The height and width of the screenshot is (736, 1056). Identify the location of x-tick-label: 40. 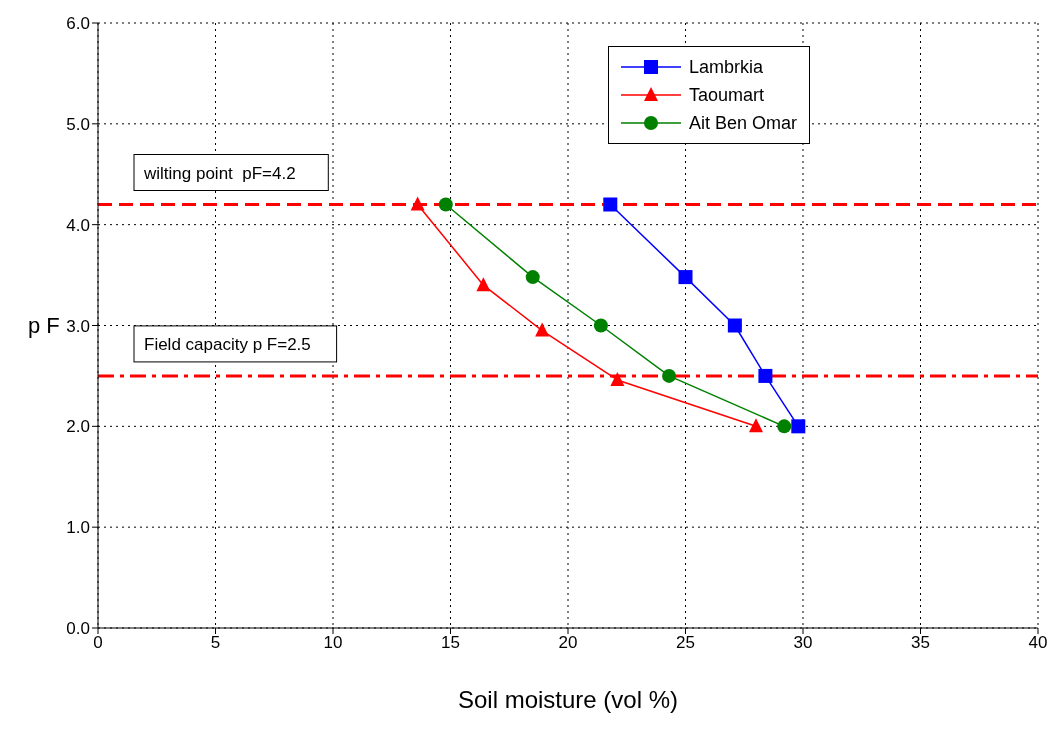
(1038, 643).